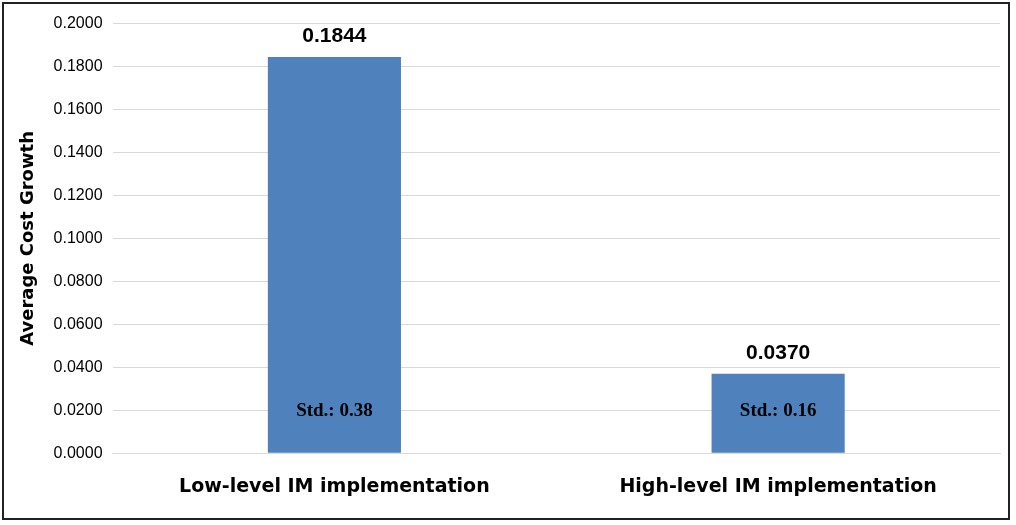 Image resolution: width=1016 pixels, height=525 pixels. Describe the element at coordinates (334, 409) in the screenshot. I see `annotation: Std.: 0.38` at that location.